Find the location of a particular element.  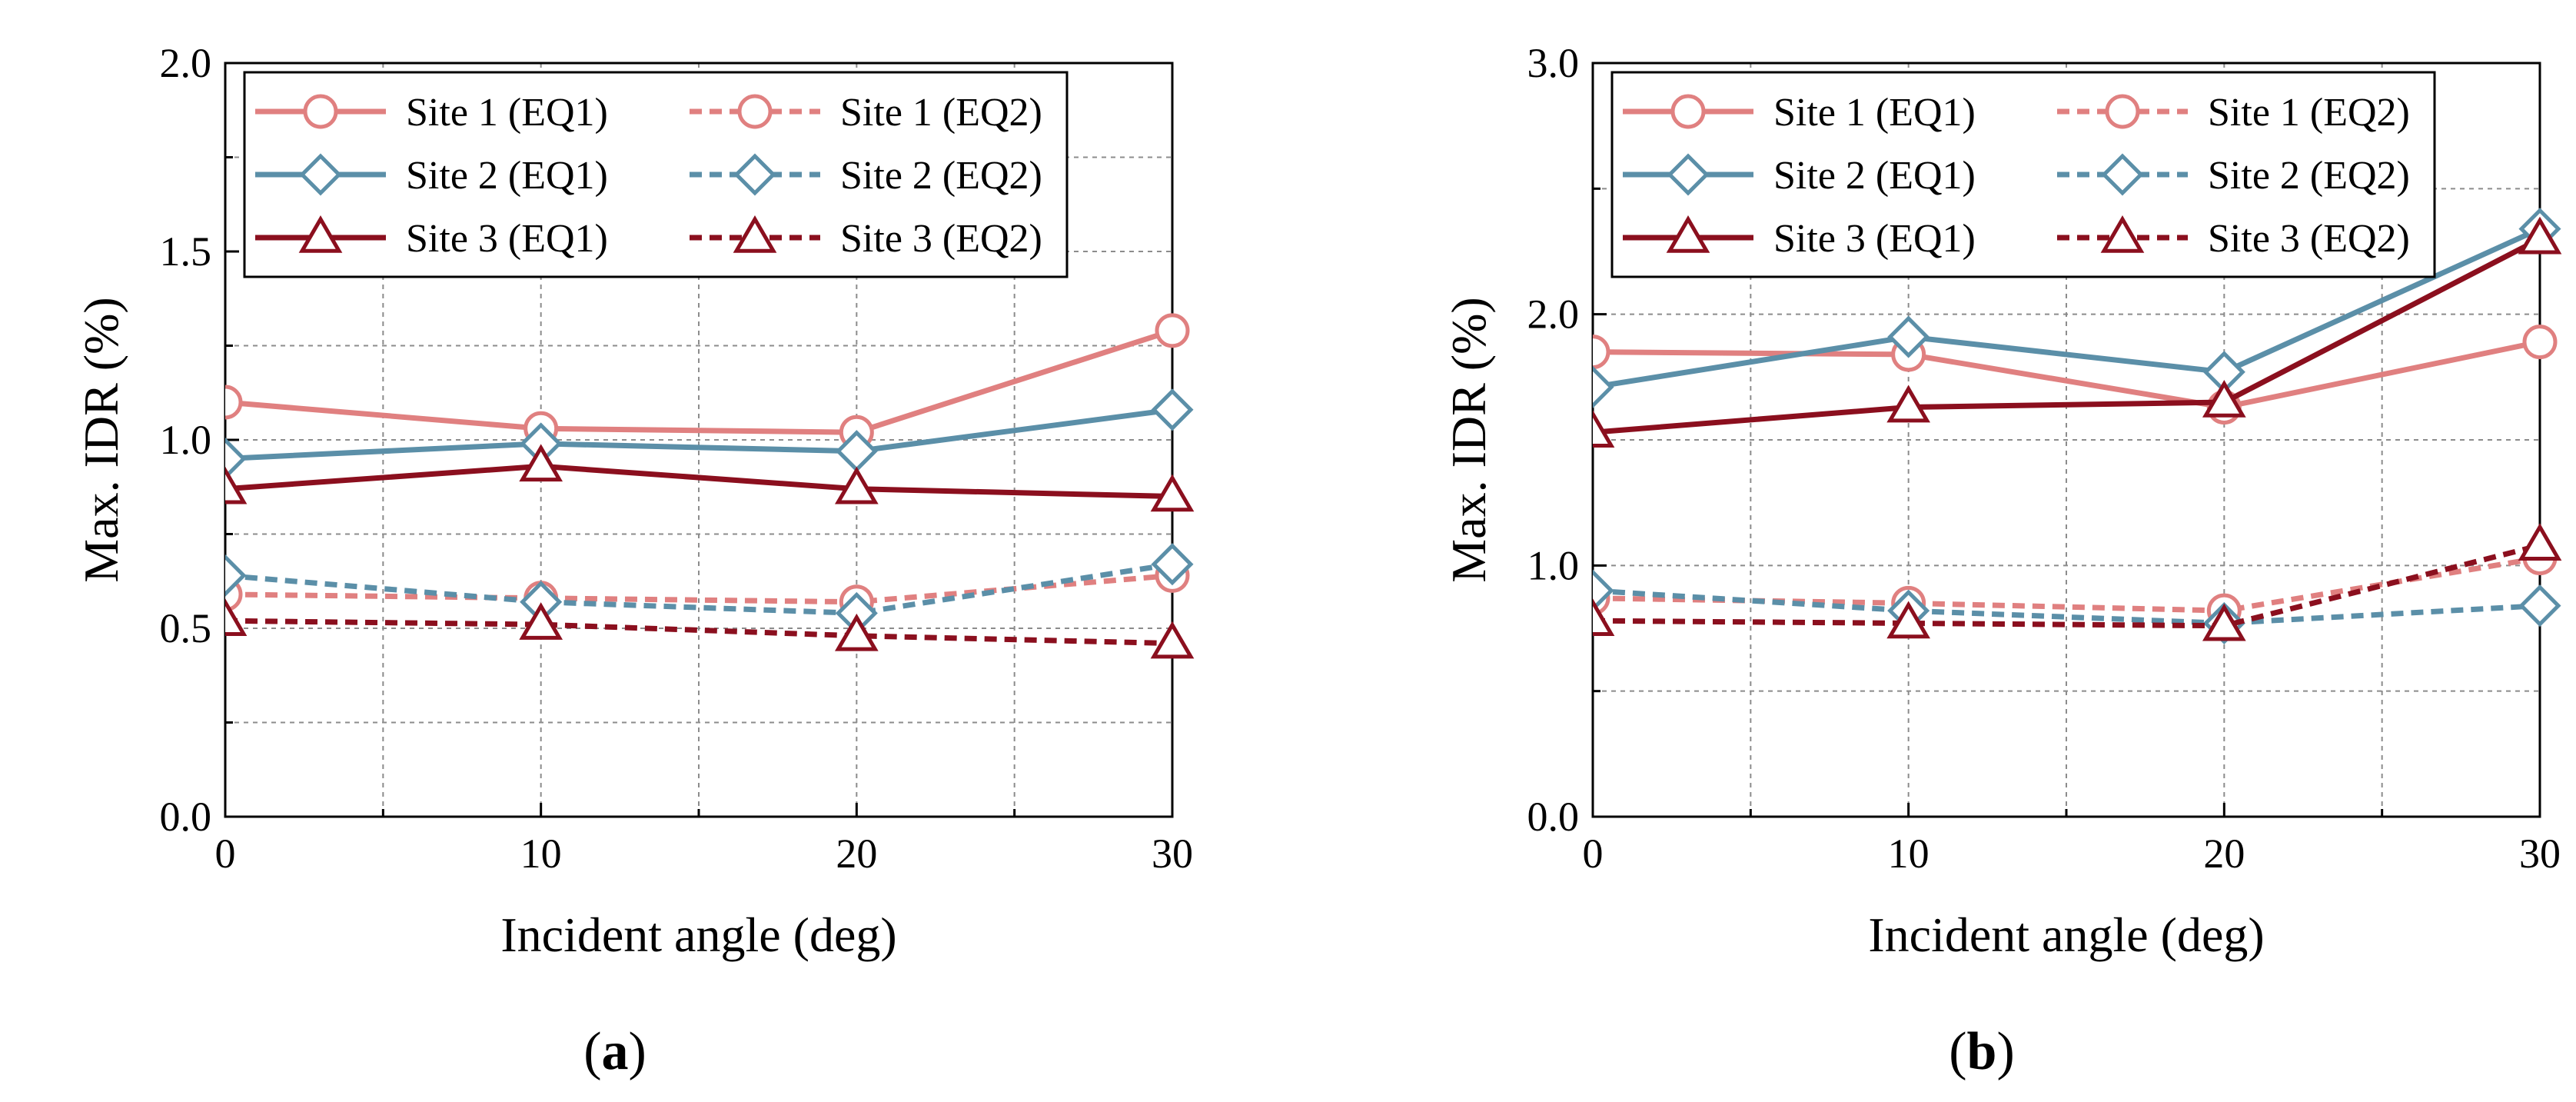

y-tick-label: 3.0 is located at coordinates (1553, 63).